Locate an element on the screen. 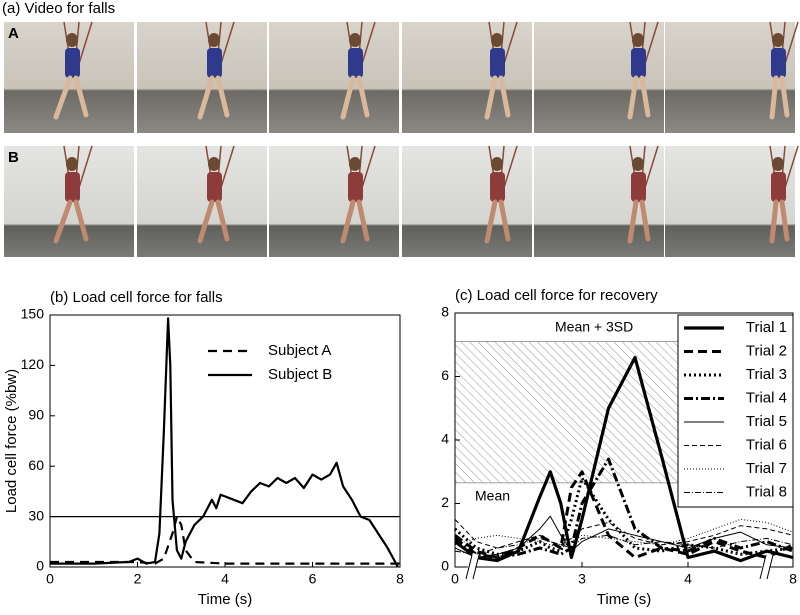 This screenshot has width=800, height=615. legend-label: Subject B is located at coordinates (300, 374).